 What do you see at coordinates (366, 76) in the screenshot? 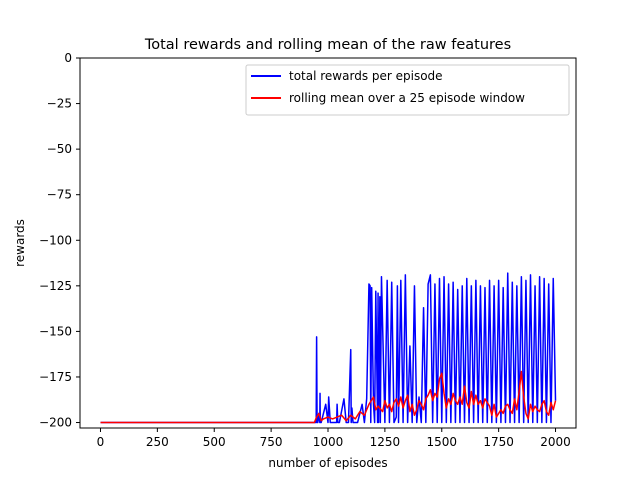
I see `legend-label-0: total rewards per episode` at bounding box center [366, 76].